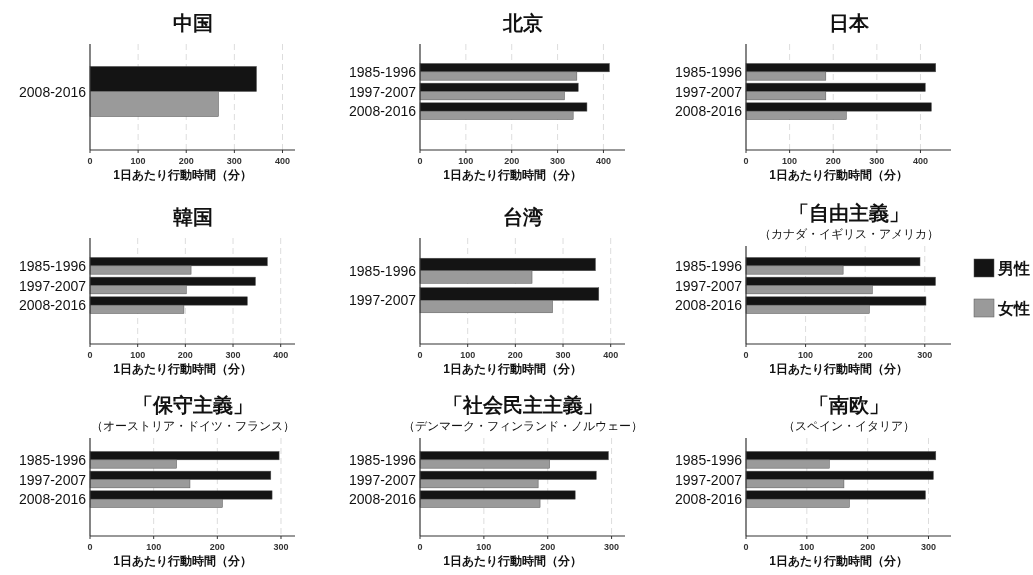 The image size is (1033, 575). Describe the element at coordinates (522, 426) in the screenshot. I see `chart-subtitle: （デンマーク・フィンランド・ノルウェー）` at that location.